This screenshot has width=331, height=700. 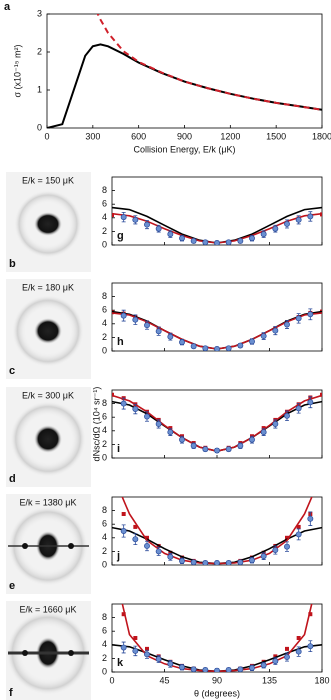 I want to click on x-tick-label: 135, so click(x=269, y=680).